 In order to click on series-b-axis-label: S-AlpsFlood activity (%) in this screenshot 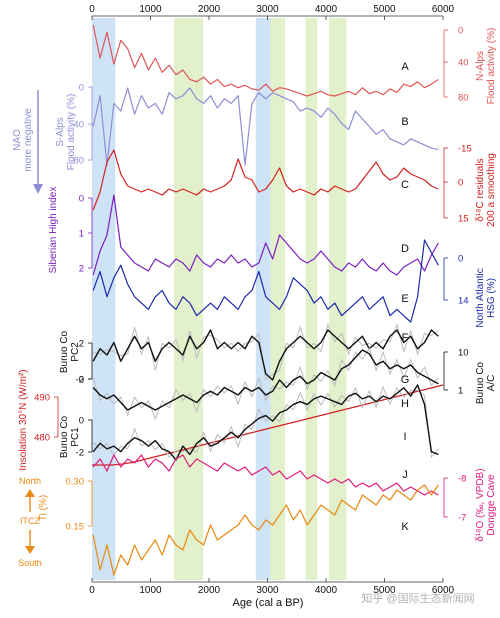, I will do `click(66, 132)`.